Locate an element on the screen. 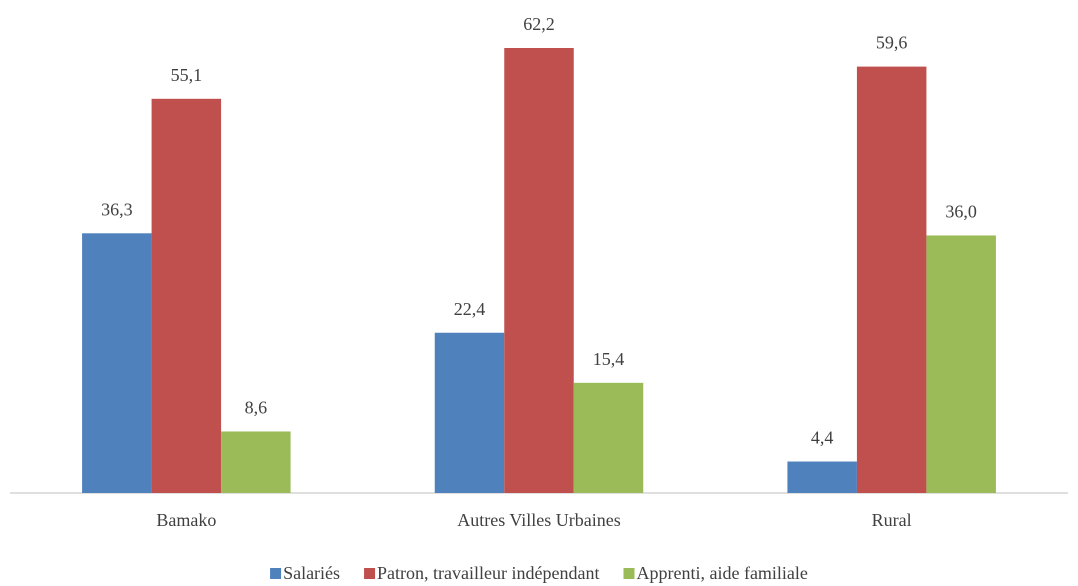 The image size is (1078, 586). x-tick-label: Bamako is located at coordinates (186, 520).